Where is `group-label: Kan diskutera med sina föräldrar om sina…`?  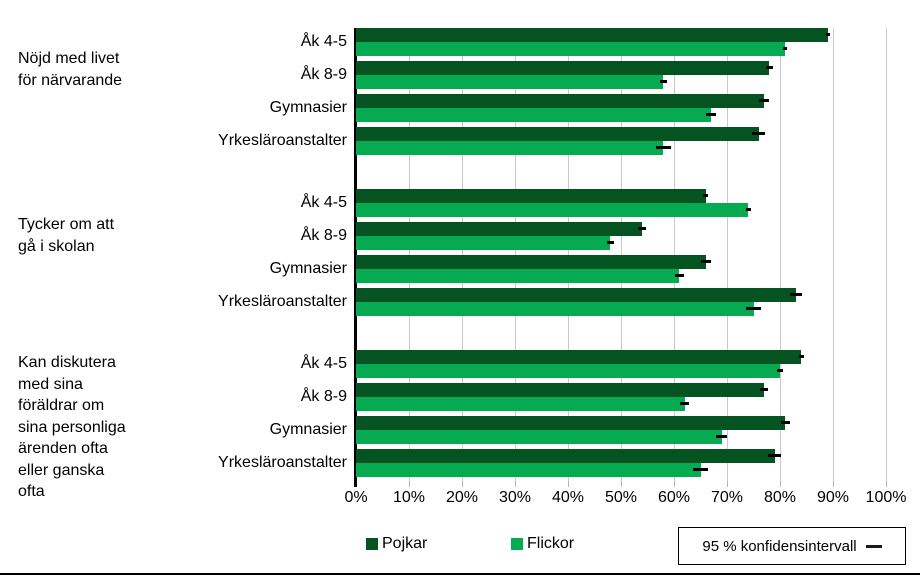 group-label: Kan diskutera med sina föräldrar om sina… is located at coordinates (72, 427).